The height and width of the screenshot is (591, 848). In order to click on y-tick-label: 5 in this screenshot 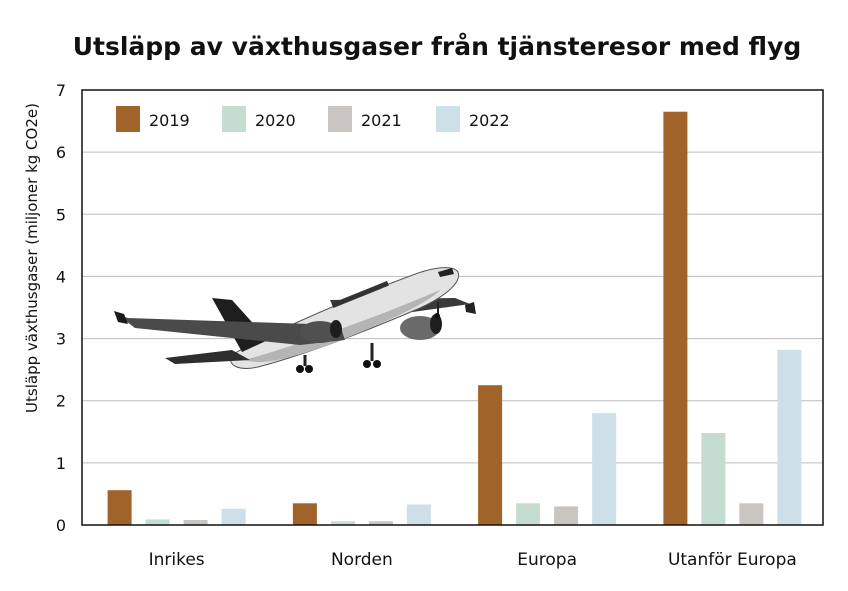, I will do `click(61, 214)`.